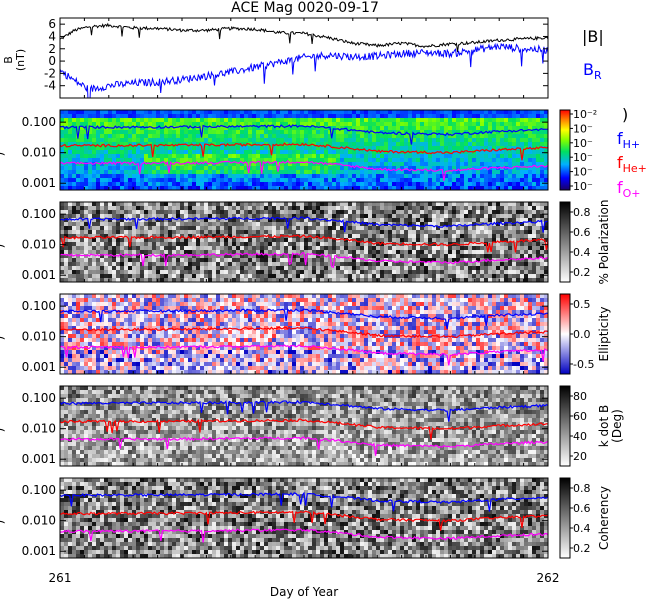 This screenshot has width=650, height=600. Describe the element at coordinates (592, 71) in the screenshot. I see `legend-br: BR` at that location.